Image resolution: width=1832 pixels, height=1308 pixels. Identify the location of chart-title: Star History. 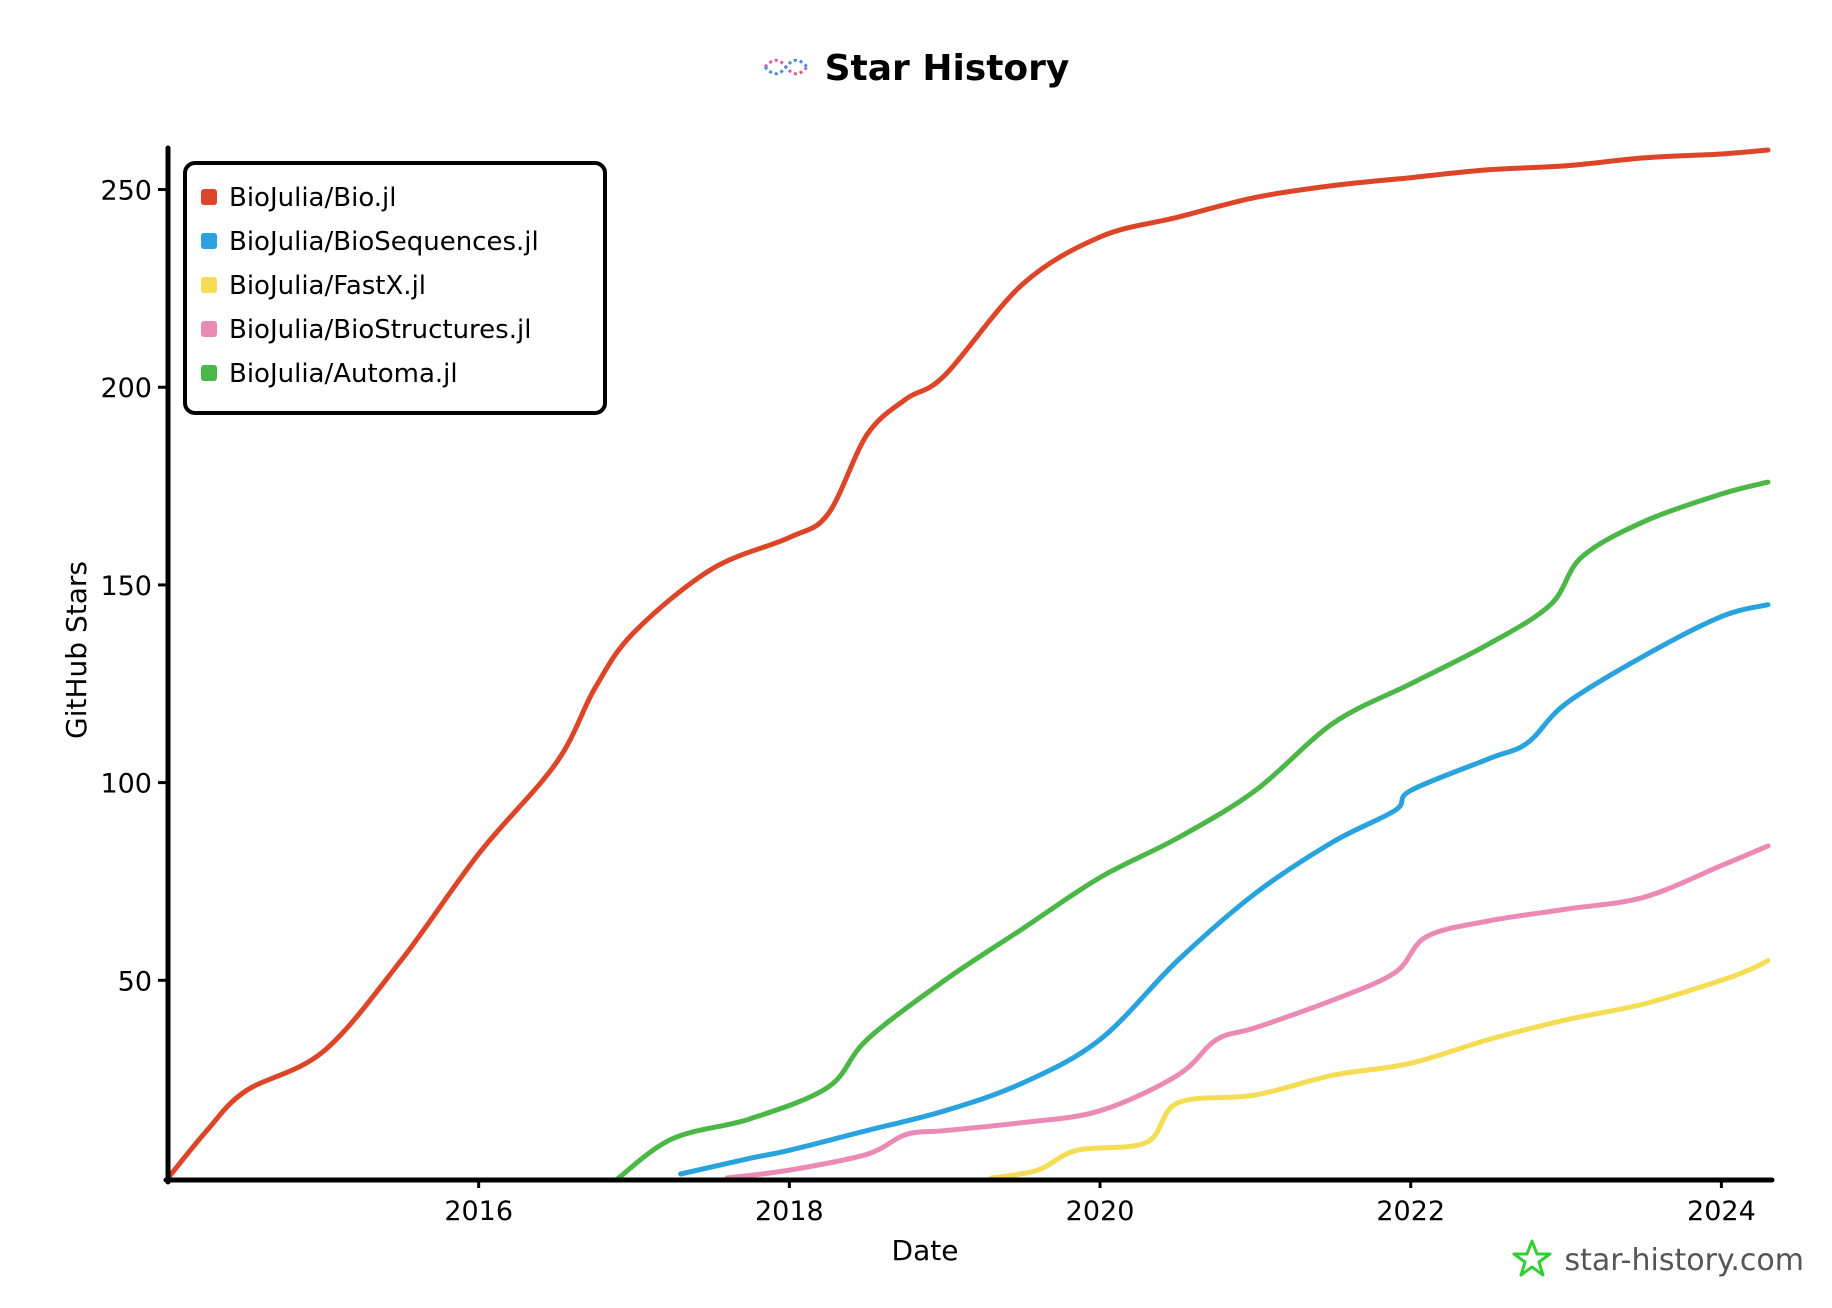
(947, 68).